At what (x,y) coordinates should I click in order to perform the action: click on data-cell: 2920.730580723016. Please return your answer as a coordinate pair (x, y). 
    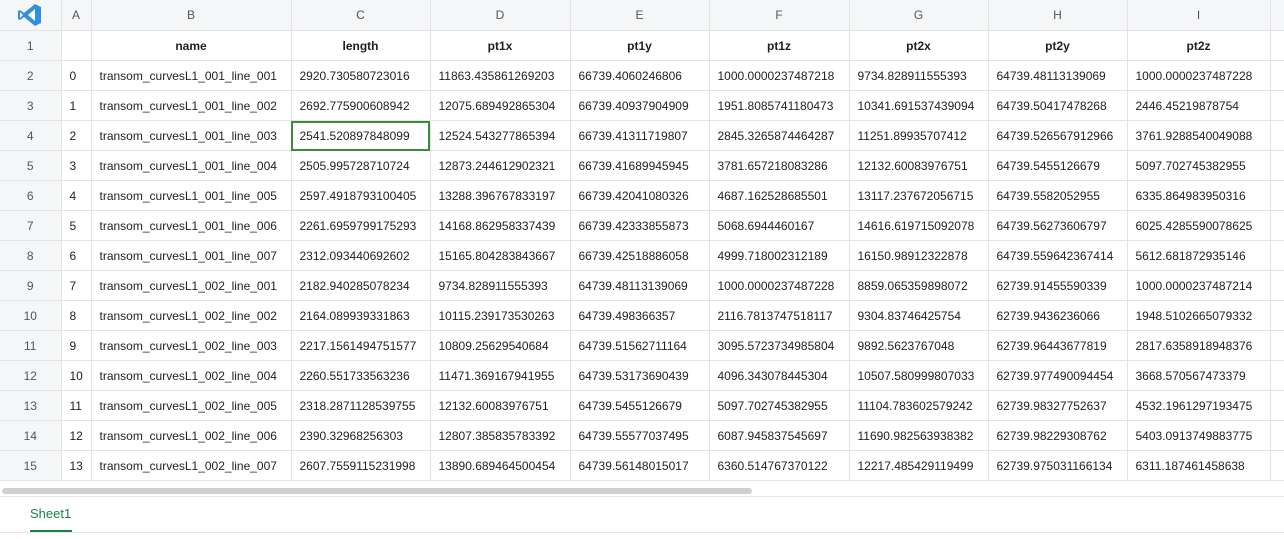
    Looking at the image, I should click on (361, 75).